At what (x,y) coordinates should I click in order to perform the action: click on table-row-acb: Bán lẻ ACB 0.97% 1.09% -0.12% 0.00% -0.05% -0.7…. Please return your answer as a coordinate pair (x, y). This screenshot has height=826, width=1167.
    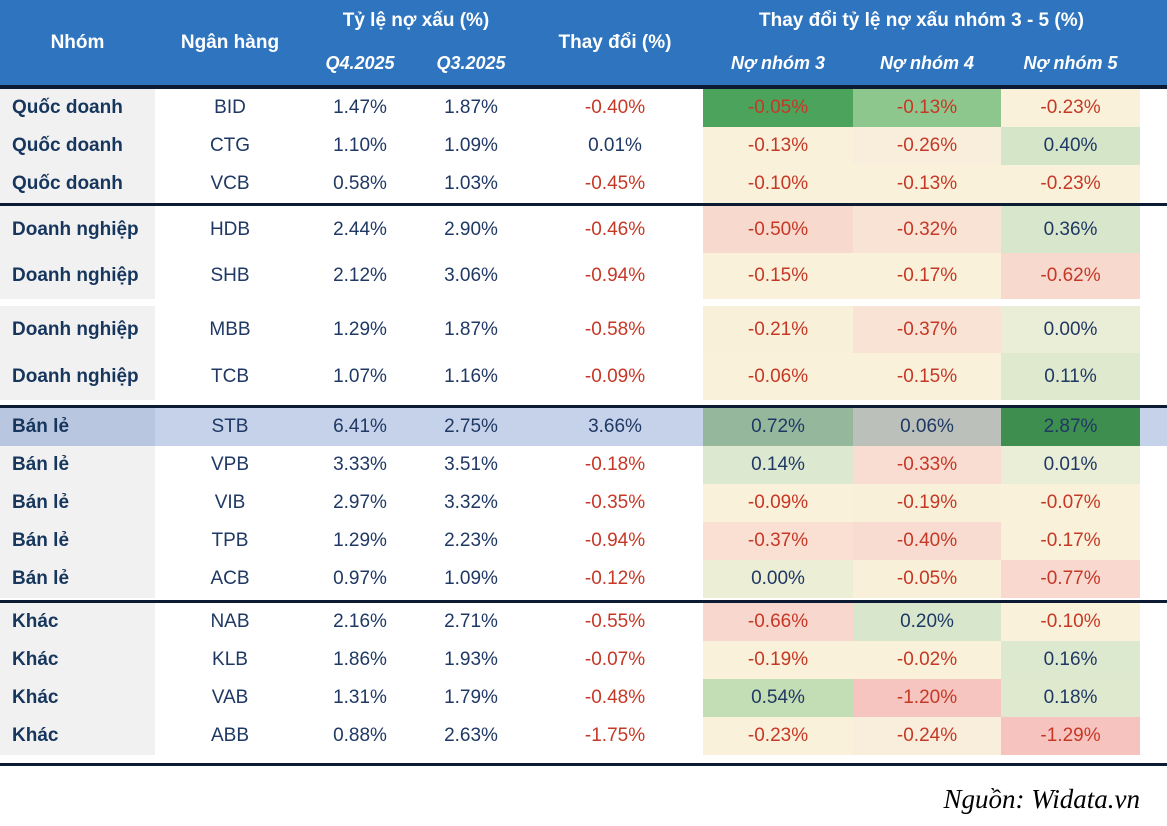
    Looking at the image, I should click on (583, 579).